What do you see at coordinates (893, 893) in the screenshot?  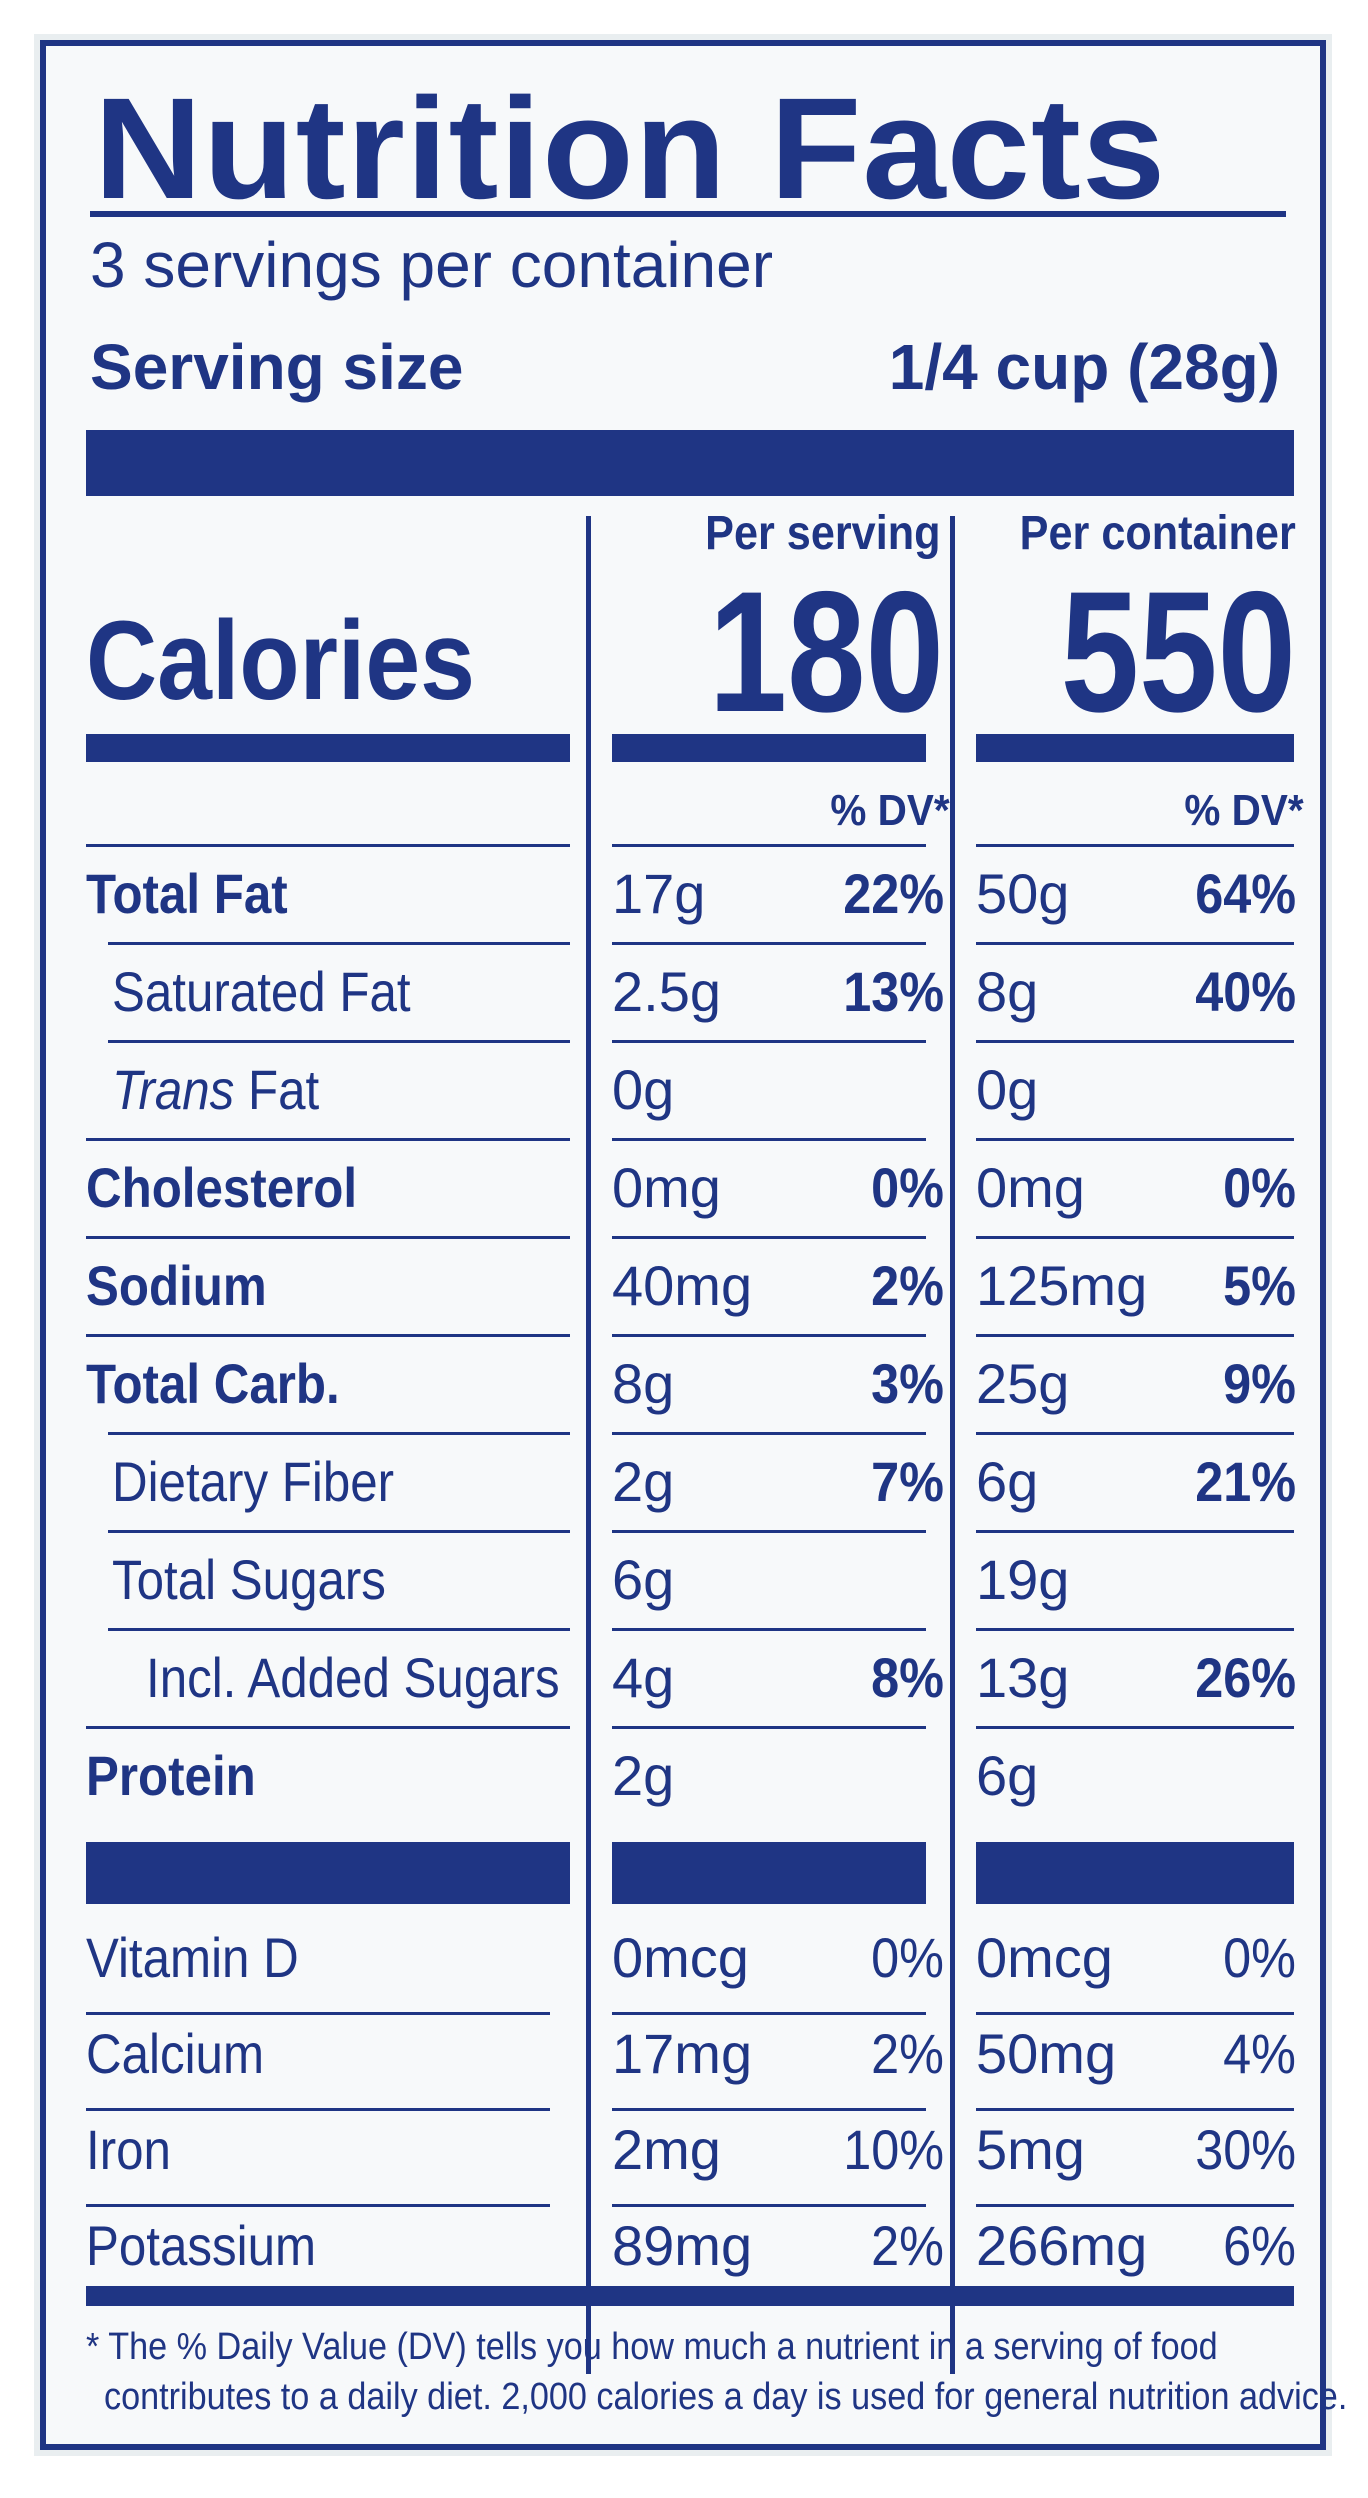 I see `serving-dv: 22%` at bounding box center [893, 893].